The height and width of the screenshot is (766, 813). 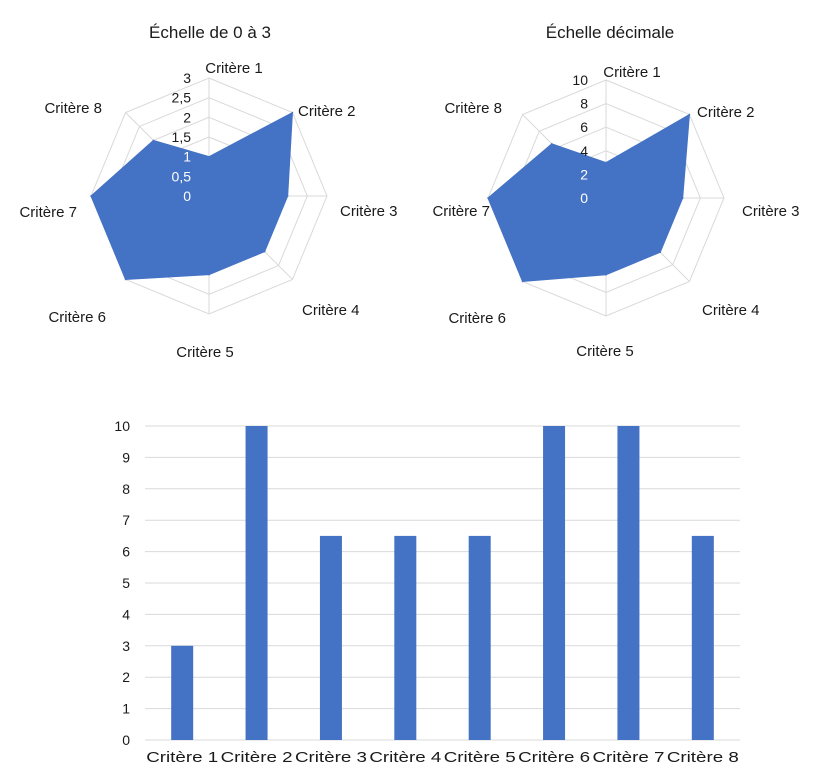 I want to click on bar-category-label: Critère 6, so click(x=554, y=757).